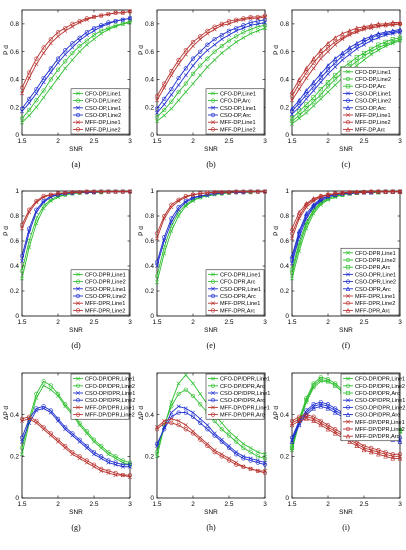 This screenshot has height=550, width=406. What do you see at coordinates (211, 345) in the screenshot?
I see `panel-label: (e)` at bounding box center [211, 345].